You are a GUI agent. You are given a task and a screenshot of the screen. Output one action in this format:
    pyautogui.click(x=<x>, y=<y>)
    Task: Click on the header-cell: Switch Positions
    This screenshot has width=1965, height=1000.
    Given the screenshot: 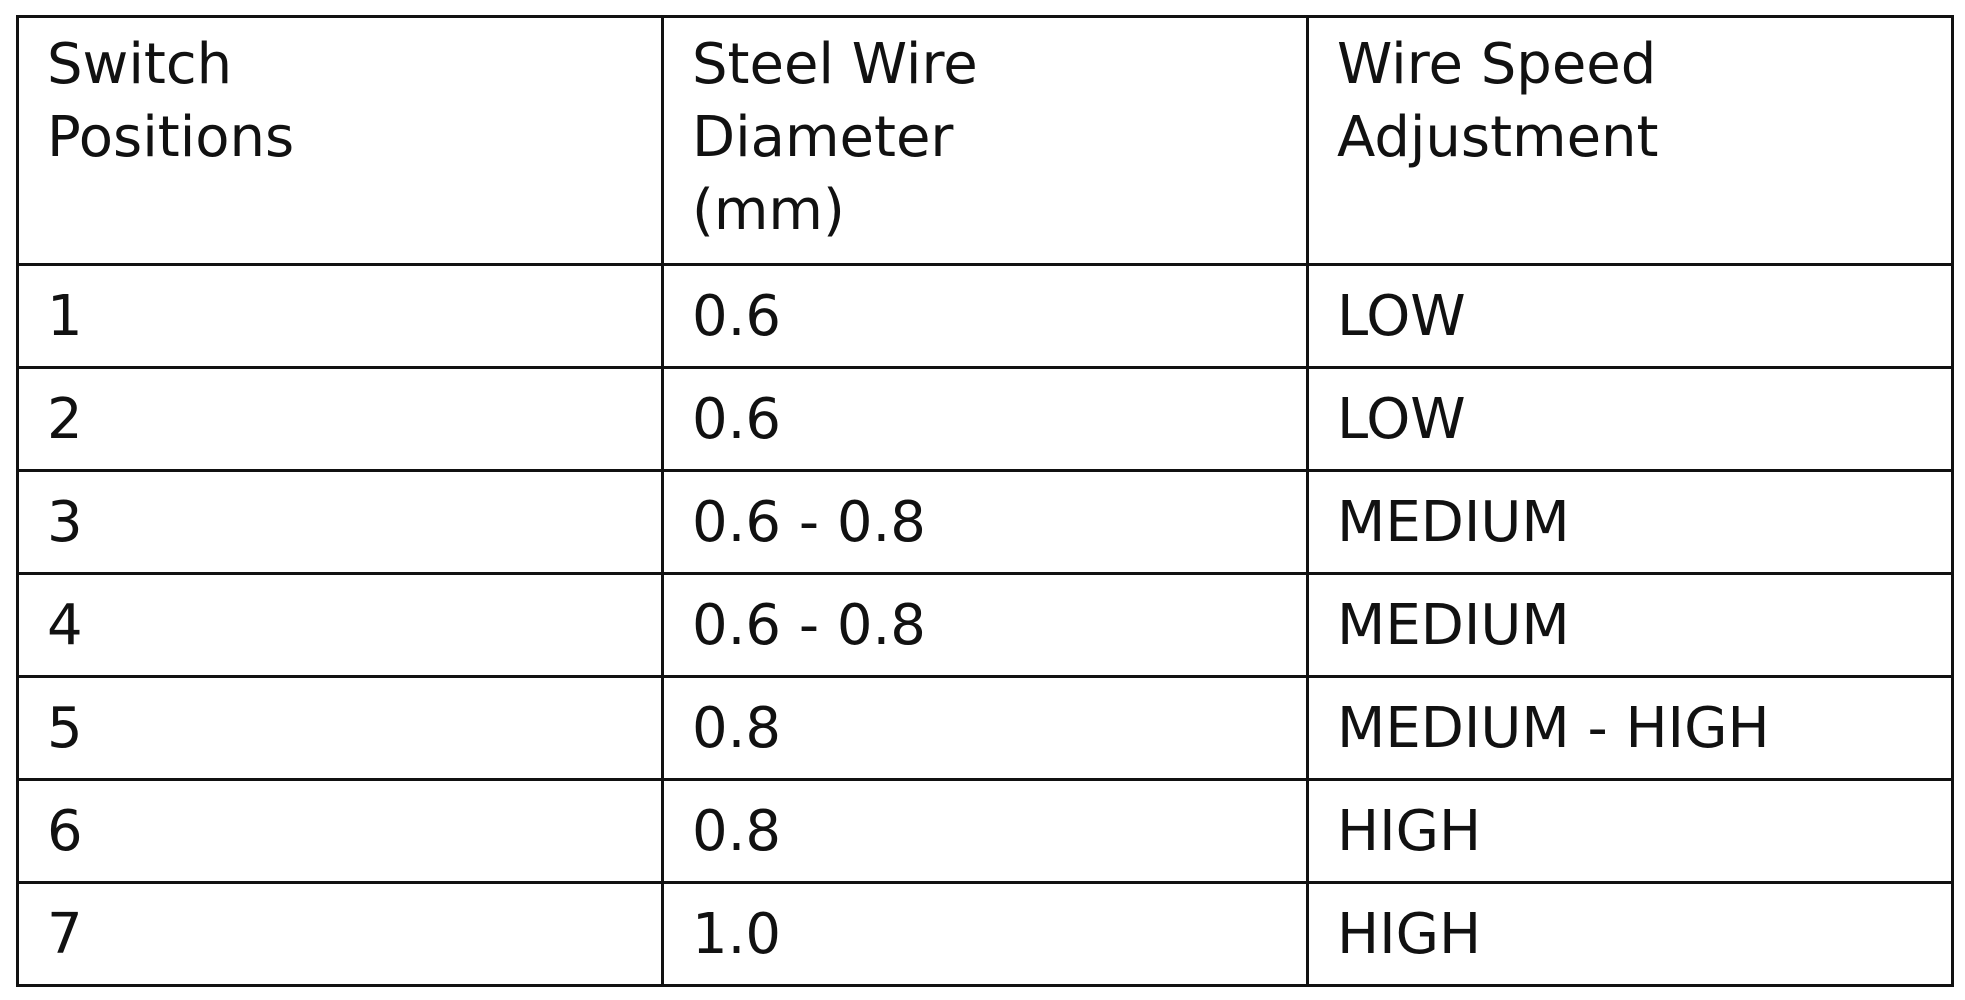 What is the action you would take?
    pyautogui.click(x=340, y=140)
    